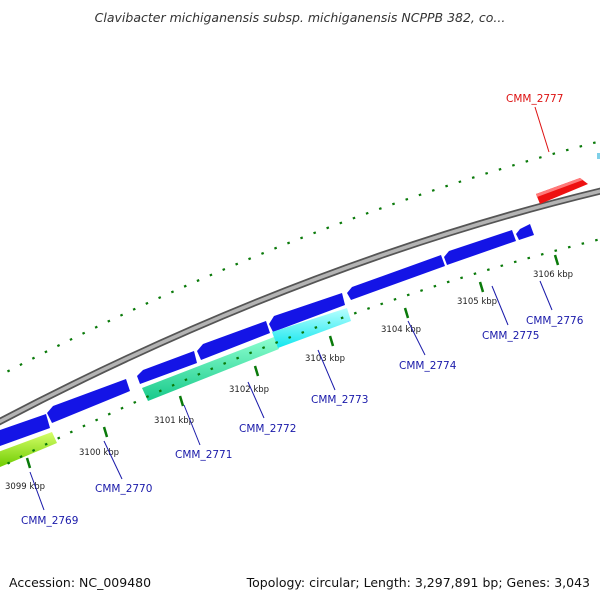 This screenshot has width=600, height=600. What do you see at coordinates (49, 521) in the screenshot?
I see `gene-label: CMM_2769` at bounding box center [49, 521].